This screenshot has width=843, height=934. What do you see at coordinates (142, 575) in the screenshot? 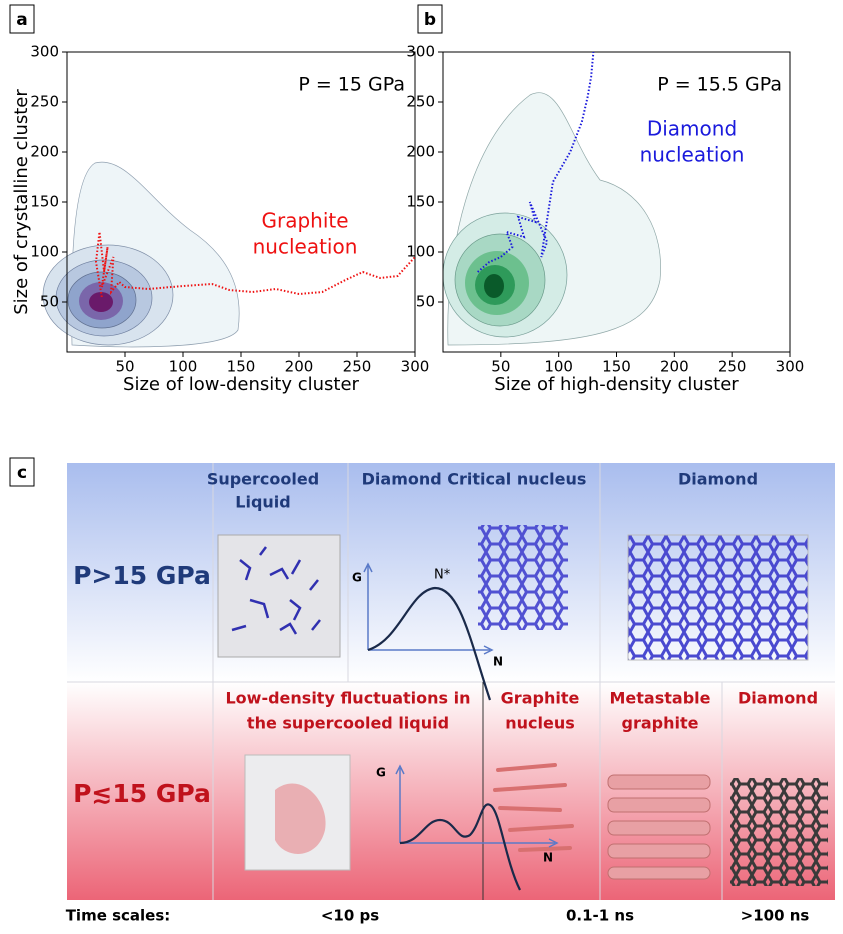
I see `row-label: P>15 GPa` at bounding box center [142, 575].